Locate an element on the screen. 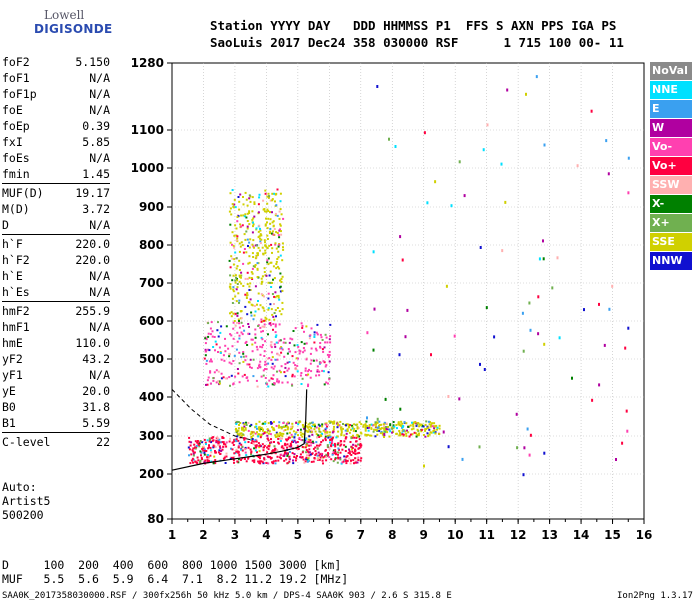  x-tick-label: 9 is located at coordinates (424, 535).